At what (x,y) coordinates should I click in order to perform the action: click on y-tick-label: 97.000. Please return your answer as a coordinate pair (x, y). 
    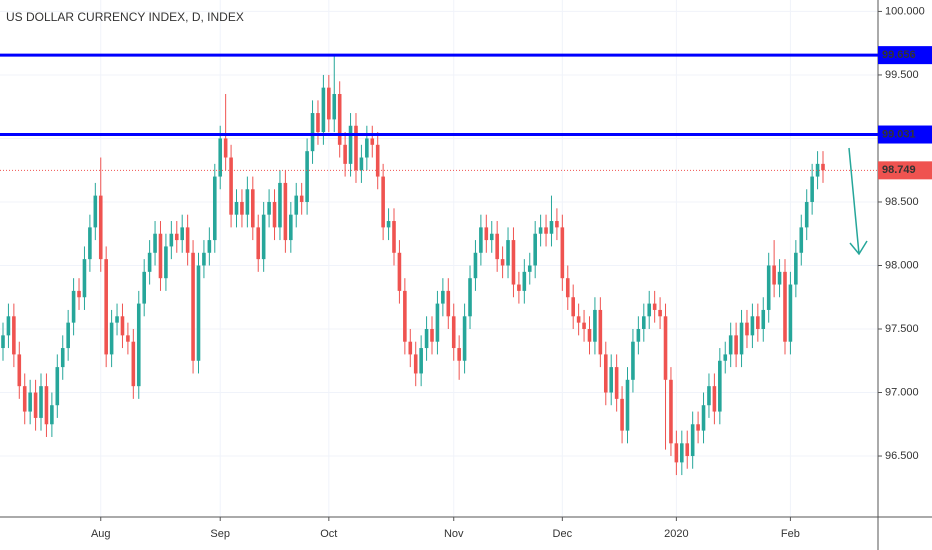
    Looking at the image, I should click on (902, 392).